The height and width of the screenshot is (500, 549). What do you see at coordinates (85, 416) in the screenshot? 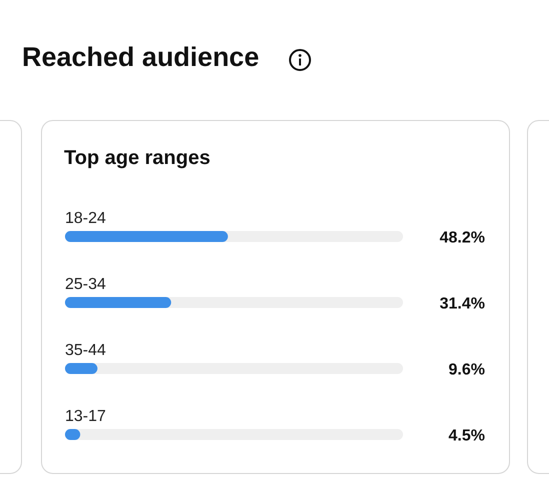
I see `y-tick-label: 13-17` at bounding box center [85, 416].